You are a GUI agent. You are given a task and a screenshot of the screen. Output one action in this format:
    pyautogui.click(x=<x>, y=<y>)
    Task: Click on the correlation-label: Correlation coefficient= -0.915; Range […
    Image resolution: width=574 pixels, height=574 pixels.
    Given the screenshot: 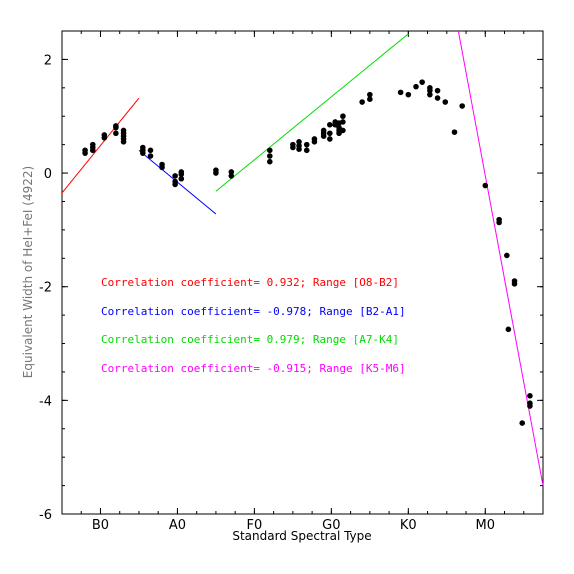 What is the action you would take?
    pyautogui.click(x=253, y=368)
    